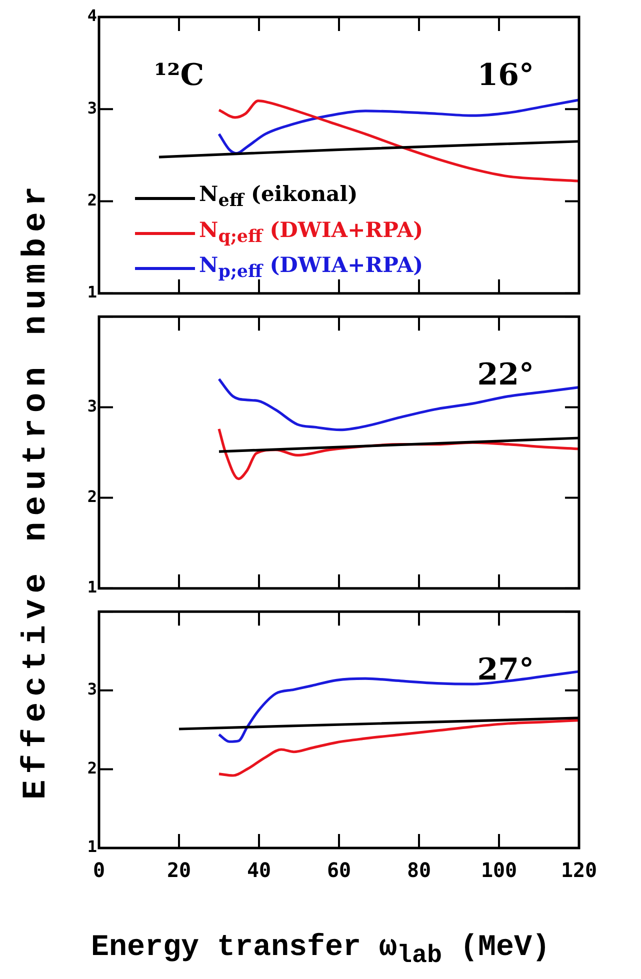 Image resolution: width=641 pixels, height=979 pixels. Describe the element at coordinates (259, 870) in the screenshot. I see `x-tick-label: 40` at that location.